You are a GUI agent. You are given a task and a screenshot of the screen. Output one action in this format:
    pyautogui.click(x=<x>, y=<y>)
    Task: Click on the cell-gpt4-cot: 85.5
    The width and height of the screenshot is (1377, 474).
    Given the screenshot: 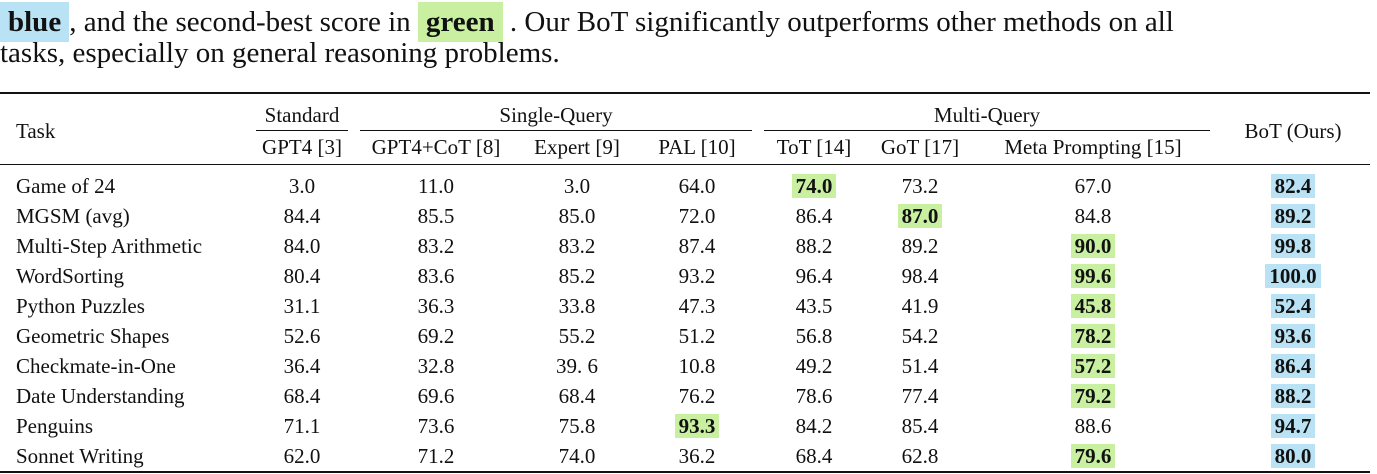 What is the action you would take?
    pyautogui.click(x=436, y=216)
    